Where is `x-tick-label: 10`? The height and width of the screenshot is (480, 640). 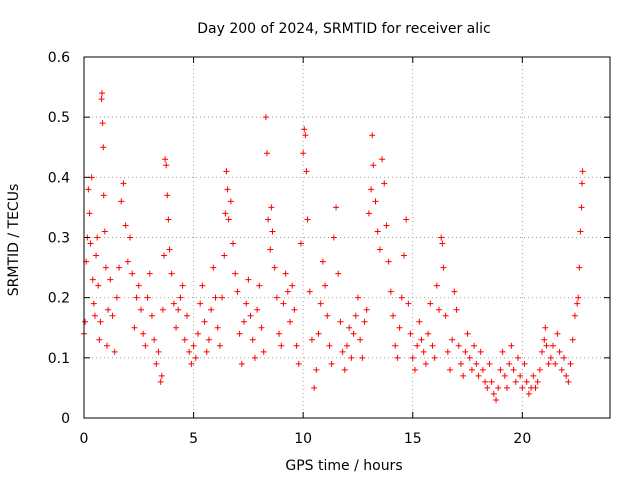
x-tick-label: 10 is located at coordinates (303, 439).